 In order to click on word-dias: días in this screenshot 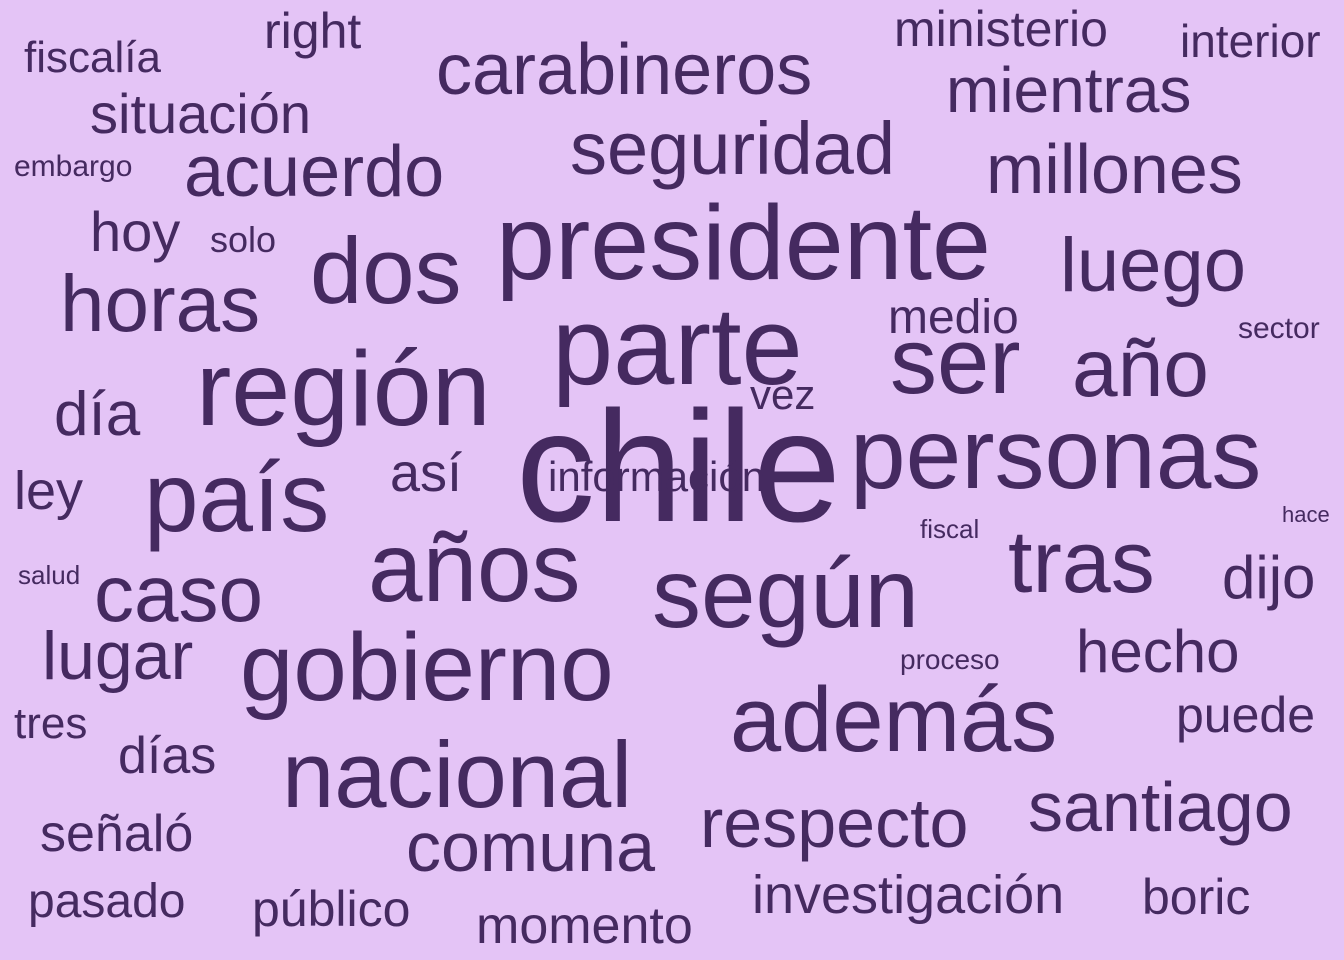, I will do `click(167, 756)`.